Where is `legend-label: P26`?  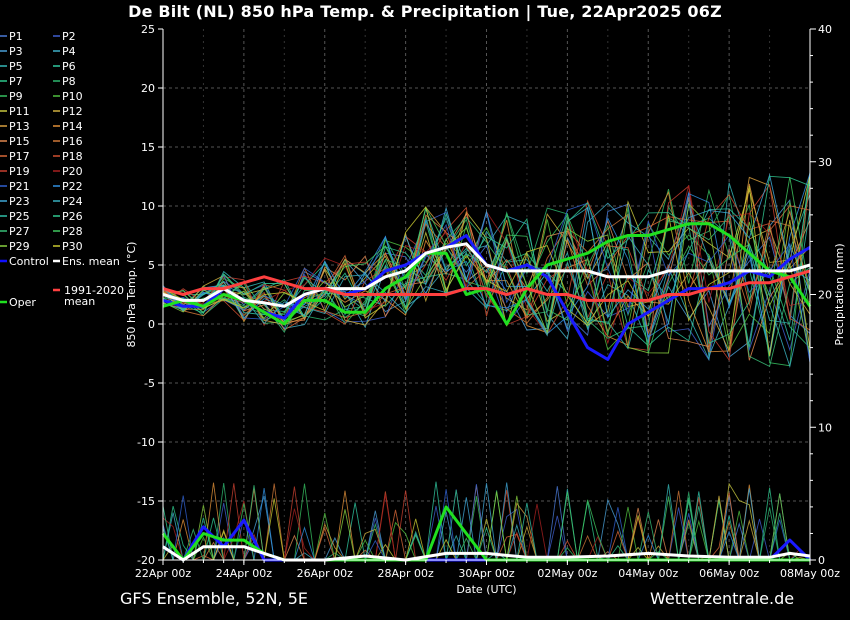 legend-label: P26 is located at coordinates (72, 216).